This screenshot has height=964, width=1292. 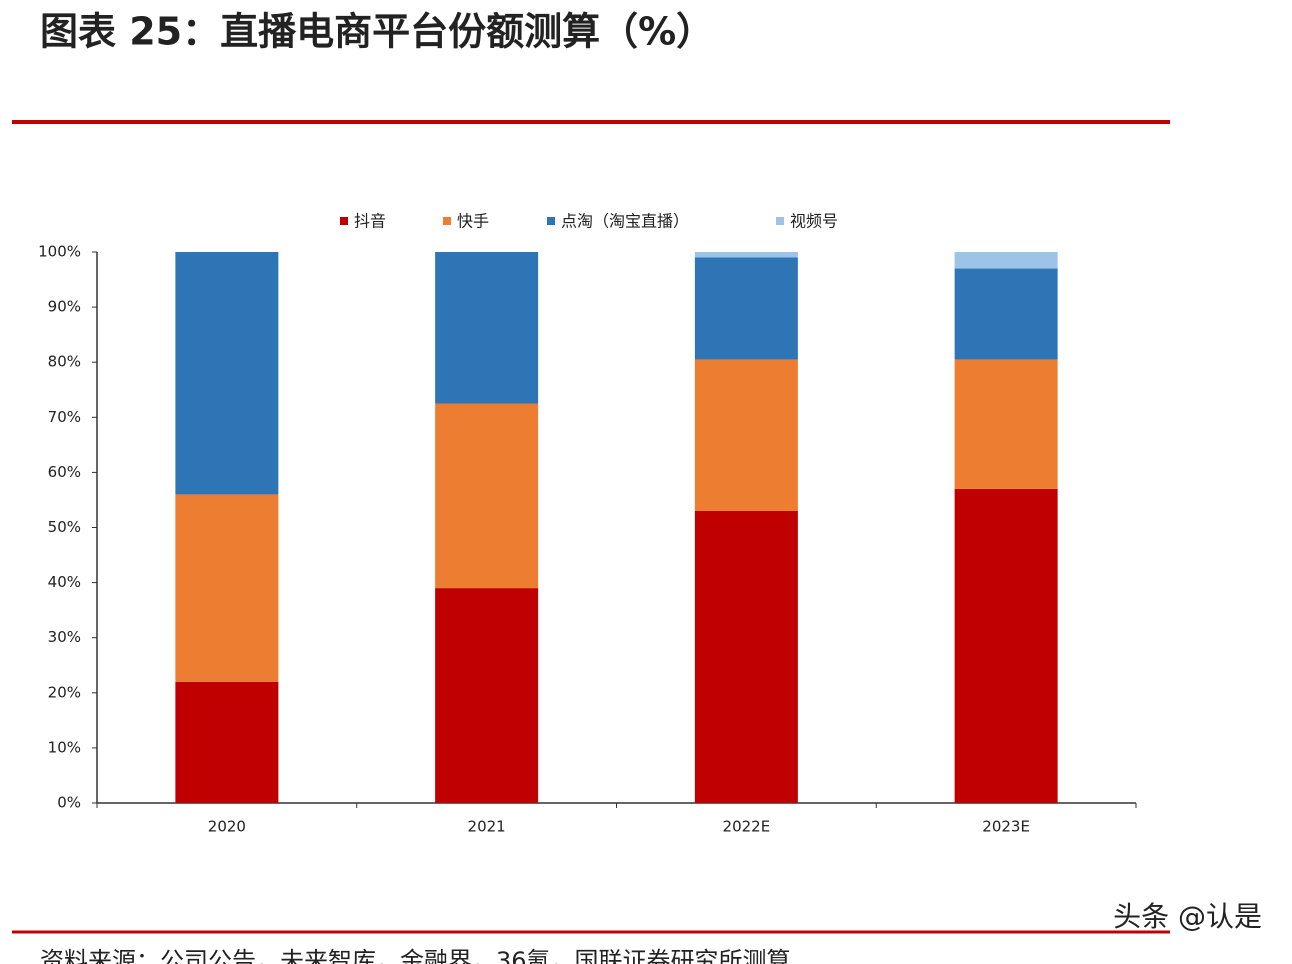 I want to click on y-tick-label: 10%, so click(x=64, y=747).